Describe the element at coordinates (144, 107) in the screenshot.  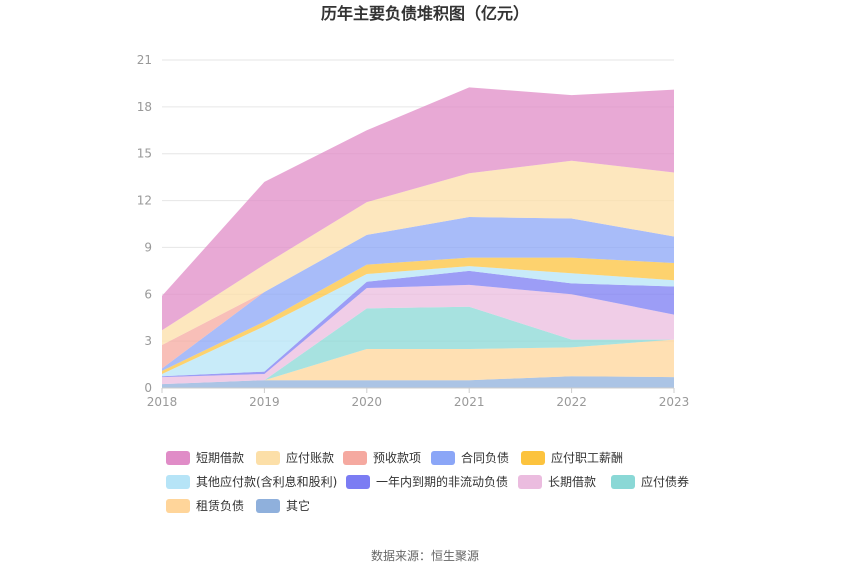
I see `y-tick-label: 18` at that location.